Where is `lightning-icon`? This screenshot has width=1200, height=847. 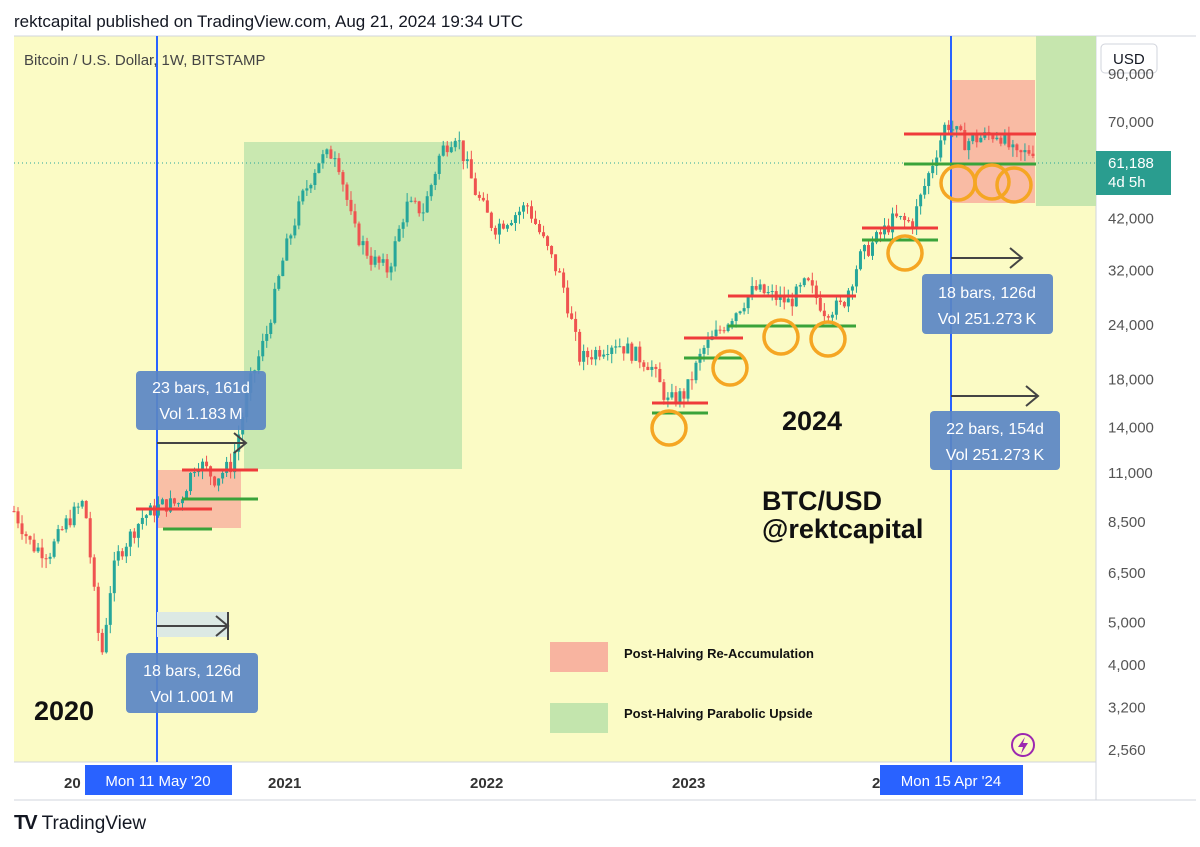
lightning-icon is located at coordinates (1023, 745).